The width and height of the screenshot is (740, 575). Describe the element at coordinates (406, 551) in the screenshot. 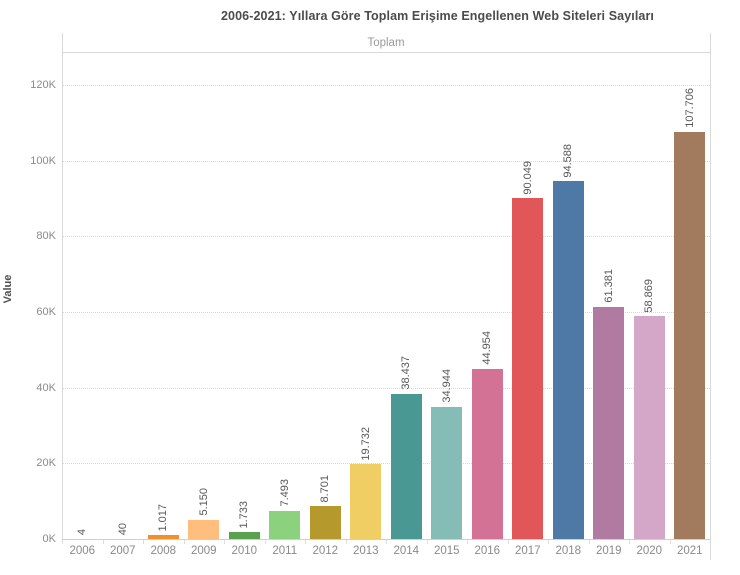

I see `x-tick-label-2014: 2014` at that location.